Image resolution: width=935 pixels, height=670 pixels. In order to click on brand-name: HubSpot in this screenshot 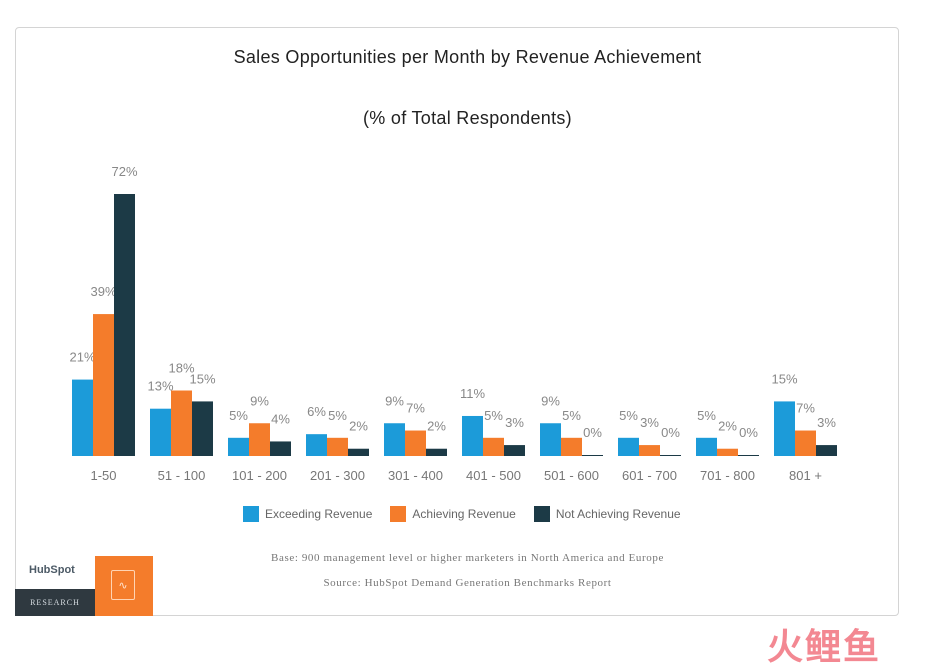, I will do `click(52, 570)`.